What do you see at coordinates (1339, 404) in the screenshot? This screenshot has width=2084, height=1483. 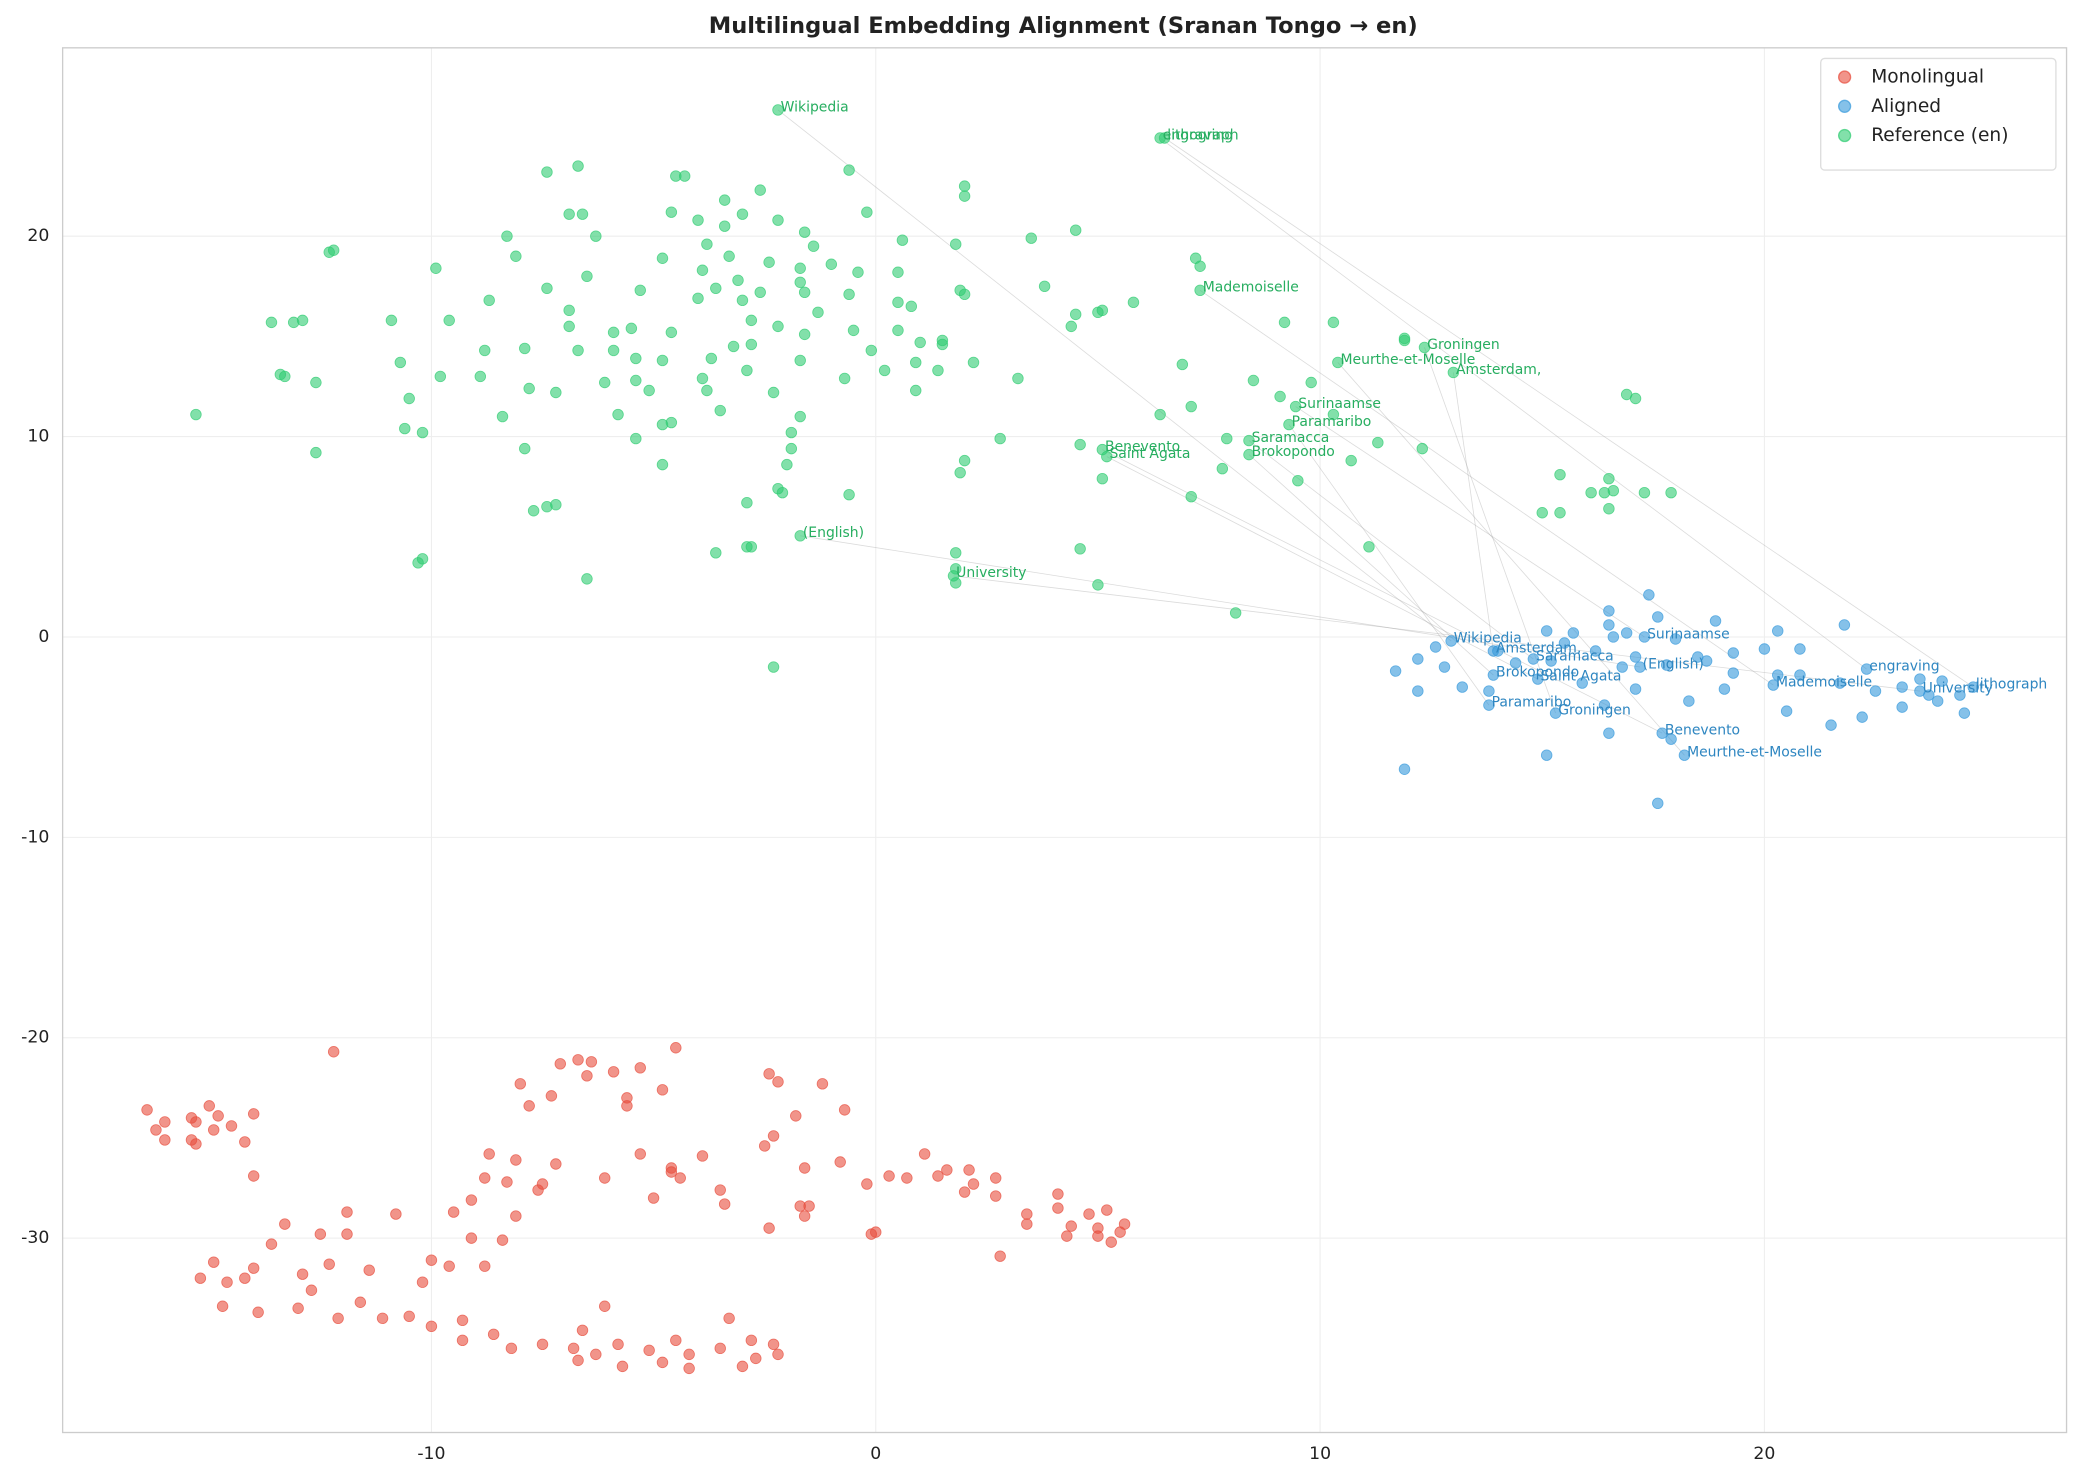 I see `point-label: Surinaamse` at bounding box center [1339, 404].